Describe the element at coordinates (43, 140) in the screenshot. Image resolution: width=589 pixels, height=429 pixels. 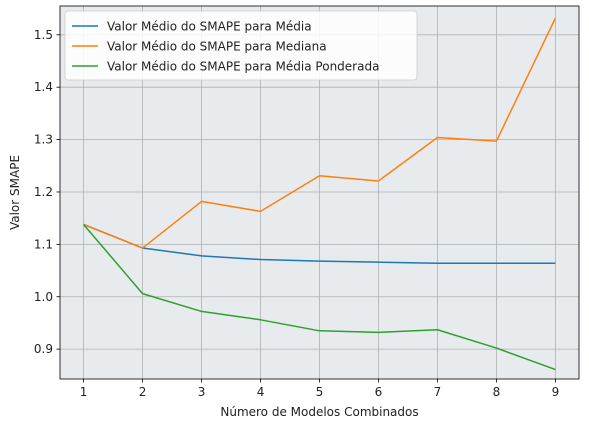
I see `y-tick-label: 1.3` at that location.